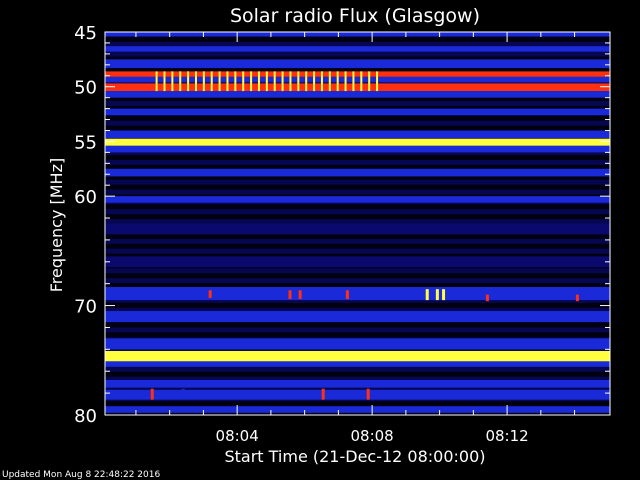  What do you see at coordinates (85, 33) in the screenshot?
I see `y-tick-label: 45` at bounding box center [85, 33].